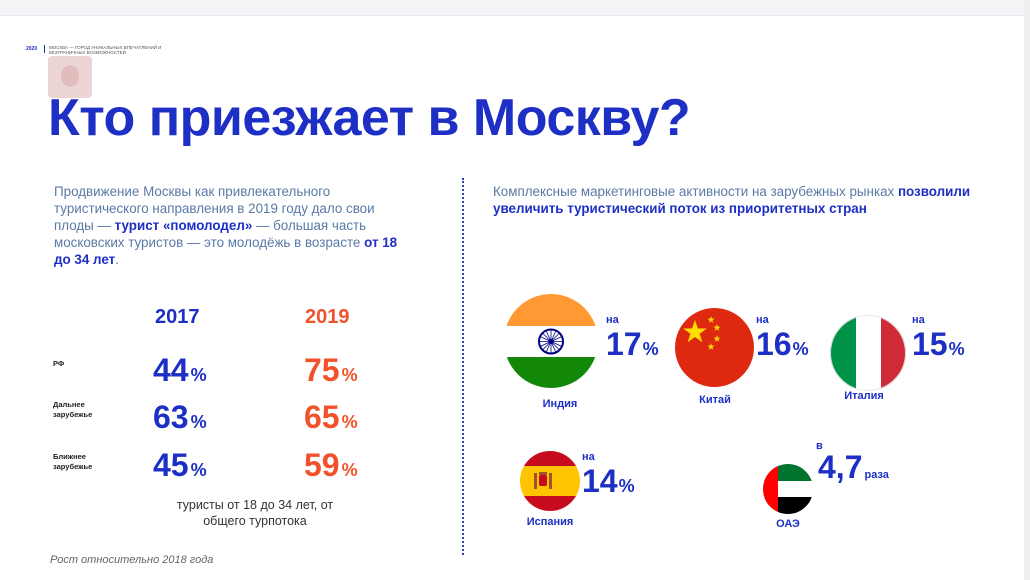 The image size is (1030, 580). What do you see at coordinates (515, 8) in the screenshot?
I see `top-bar` at bounding box center [515, 8].